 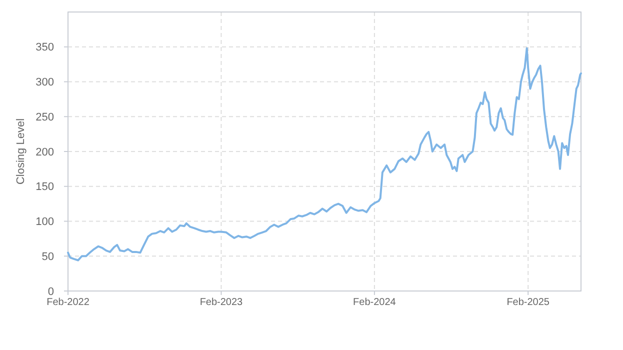 I want to click on y-tick-label: 200, so click(x=45, y=152).